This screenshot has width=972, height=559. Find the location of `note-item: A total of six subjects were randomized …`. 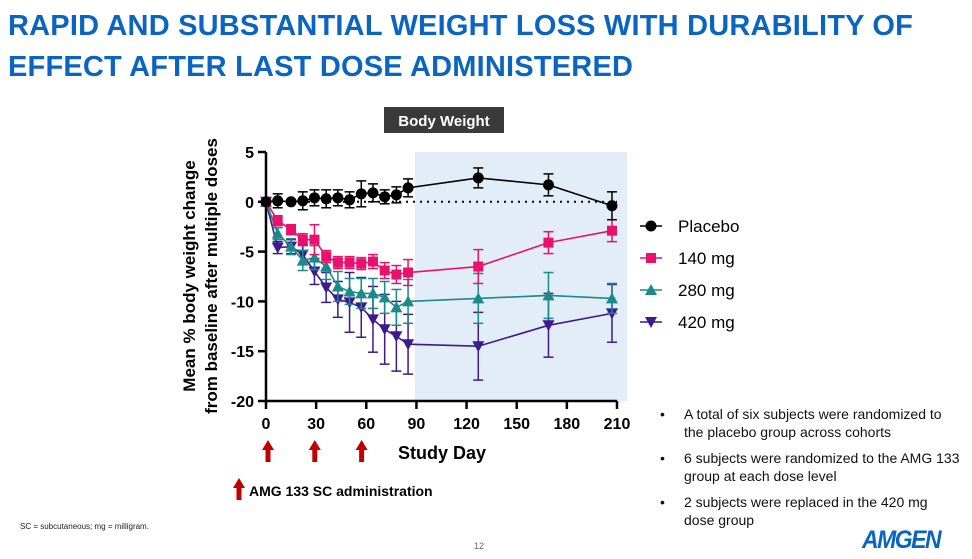

note-item: A total of six subjects were randomized … is located at coordinates (810, 423).